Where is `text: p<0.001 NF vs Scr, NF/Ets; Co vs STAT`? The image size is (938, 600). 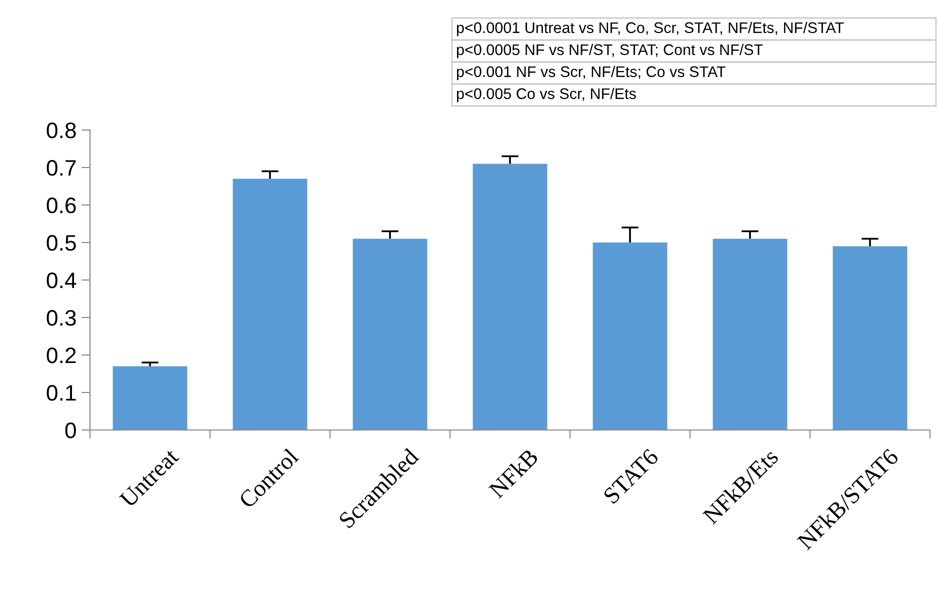 text: p<0.001 NF vs Scr, NF/Ets; Co vs STAT is located at coordinates (591, 73).